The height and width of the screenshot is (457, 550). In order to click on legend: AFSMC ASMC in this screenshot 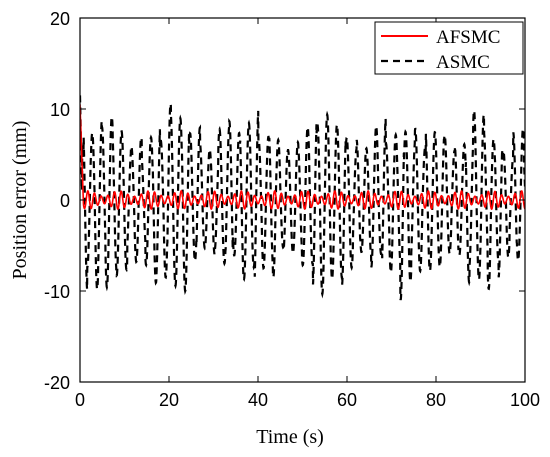, I will do `click(449, 48)`.